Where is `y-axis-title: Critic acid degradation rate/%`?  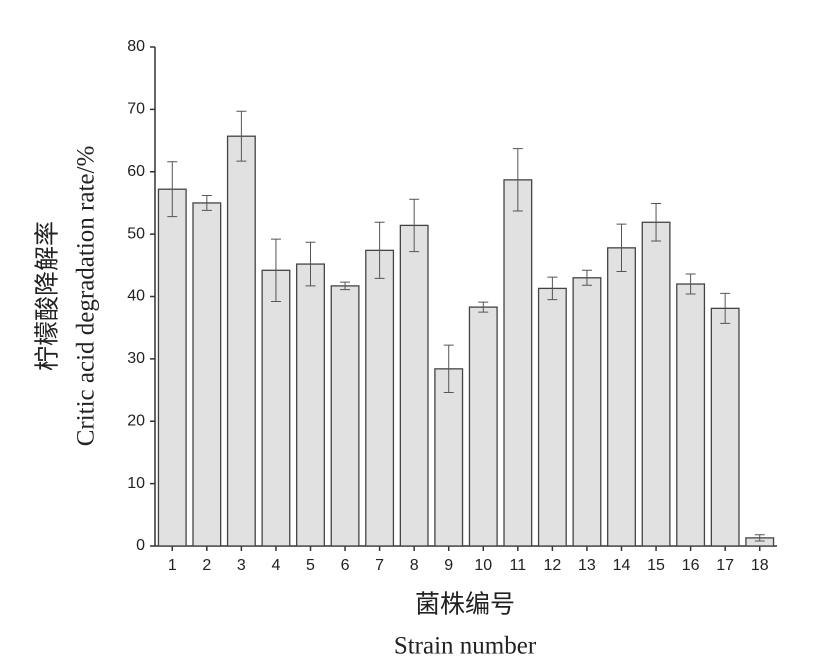 y-axis-title: Critic acid degradation rate/% is located at coordinates (86, 296).